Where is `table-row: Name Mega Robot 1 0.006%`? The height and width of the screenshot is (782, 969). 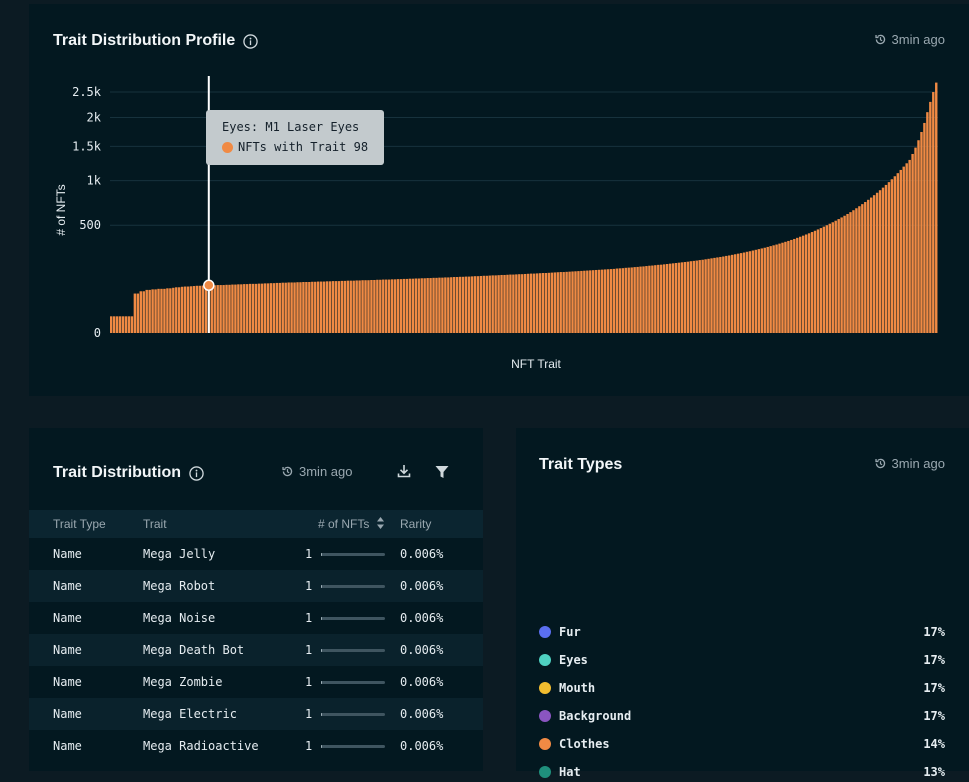
table-row: Name Mega Robot 1 0.006% is located at coordinates (256, 586).